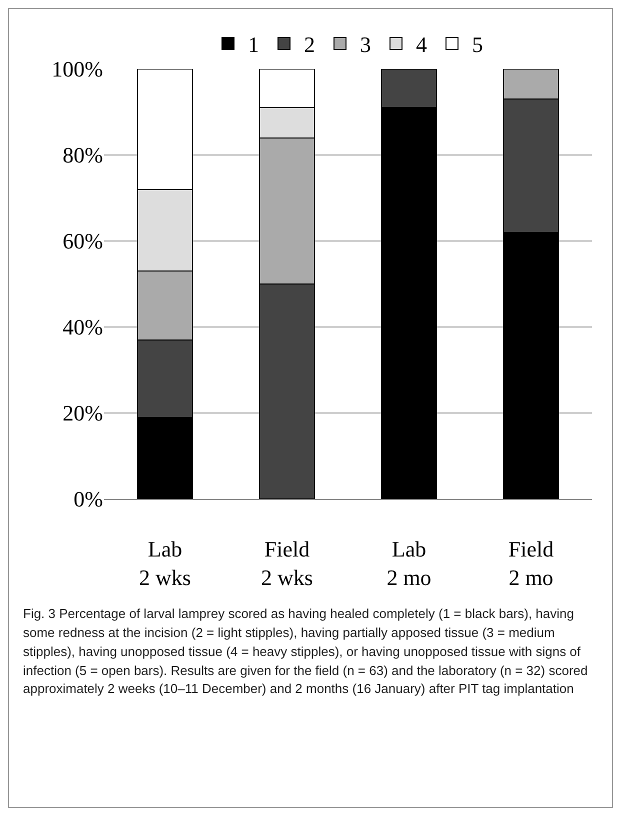 The height and width of the screenshot is (820, 627). I want to click on x-tick-label: Field 2 mo, so click(531, 563).